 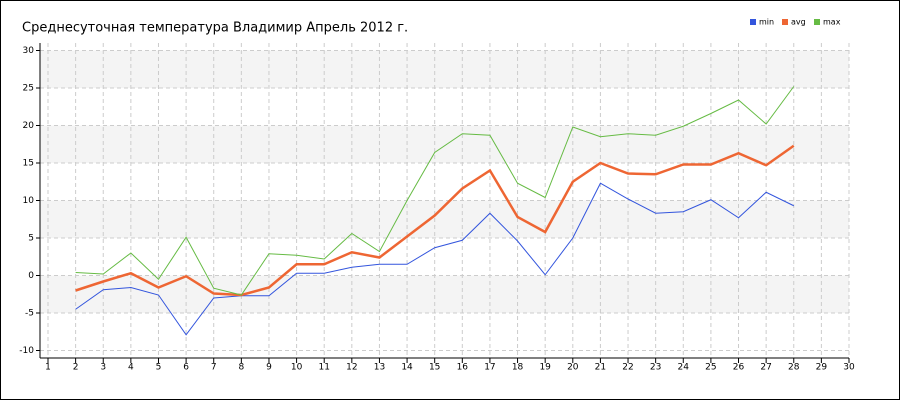 I want to click on x-tick-label: 18, so click(x=518, y=368).